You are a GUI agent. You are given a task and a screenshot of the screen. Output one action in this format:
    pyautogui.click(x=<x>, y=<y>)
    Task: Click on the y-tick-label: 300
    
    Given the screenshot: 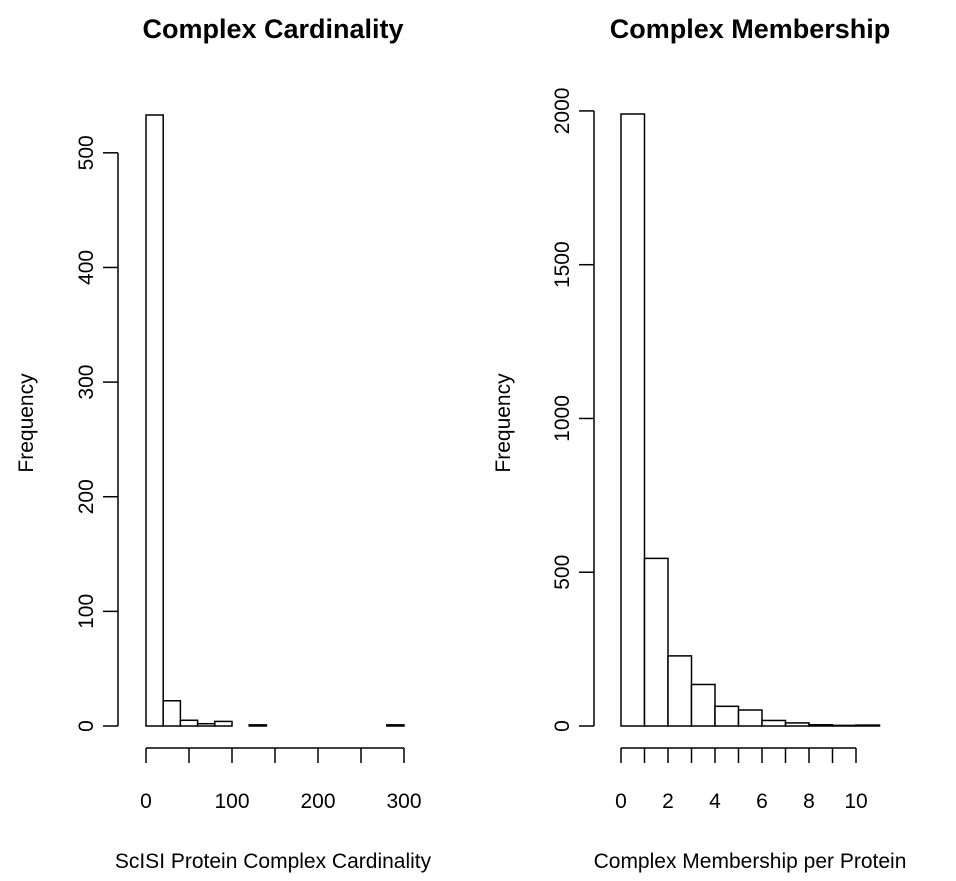 What is the action you would take?
    pyautogui.click(x=86, y=382)
    